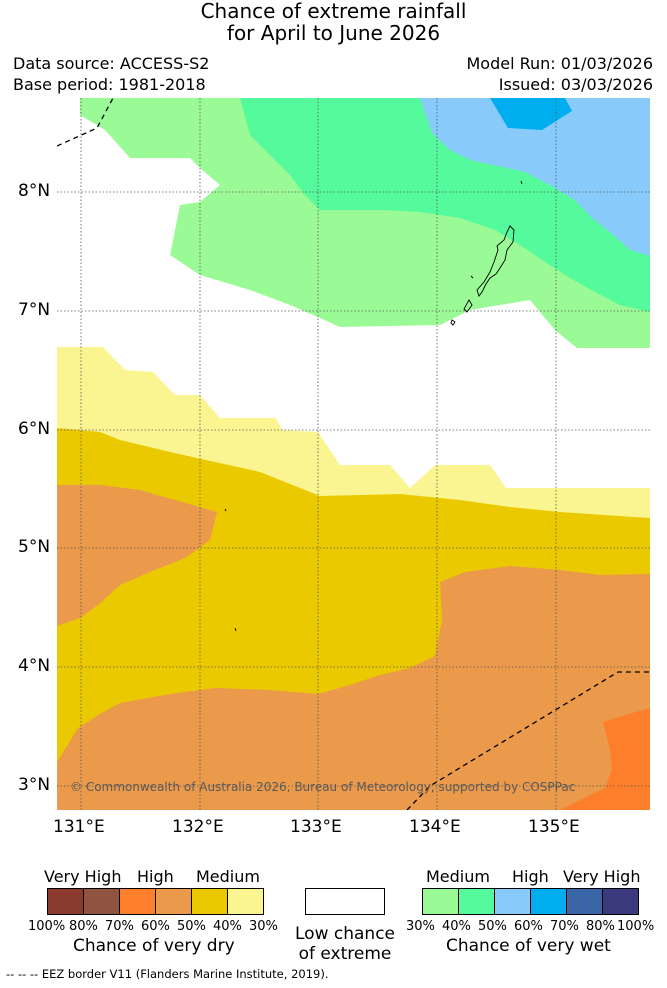  I want to click on wet-pct-30: 30%, so click(420, 926).